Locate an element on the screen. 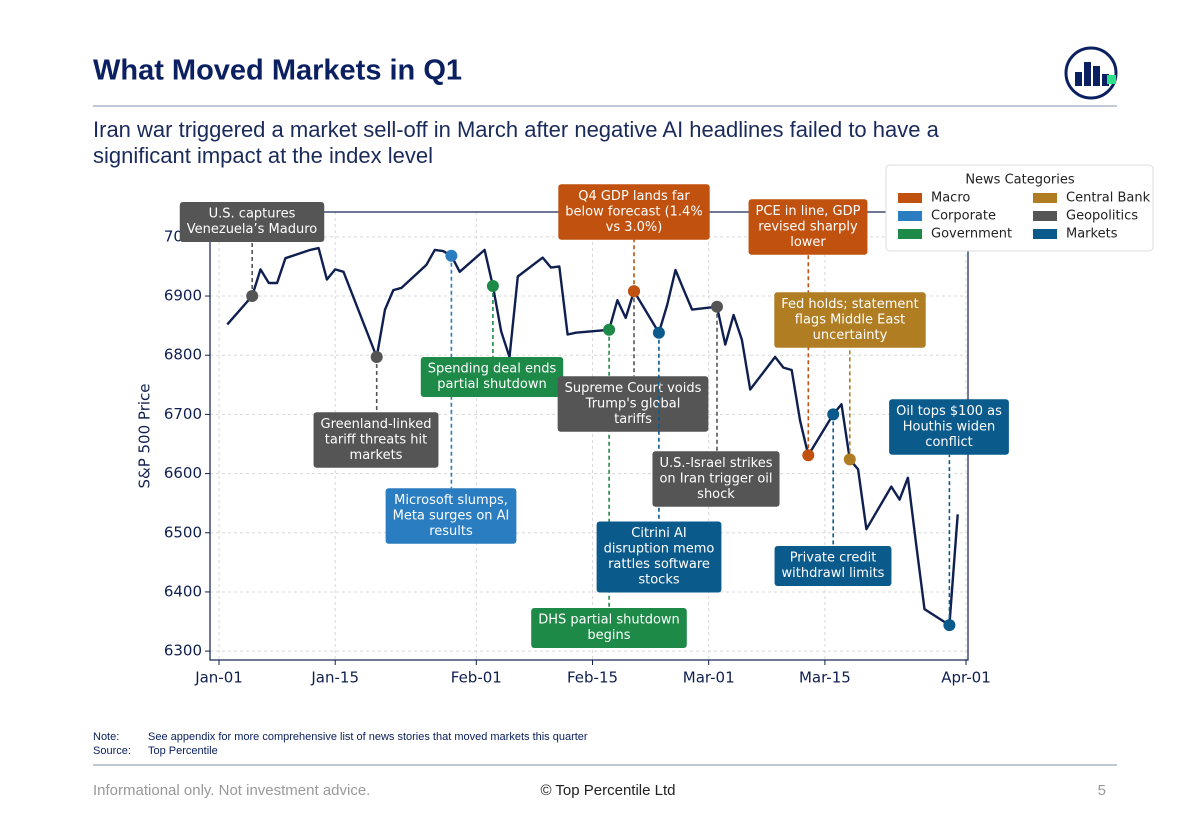  page-number: 5 is located at coordinates (1102, 790).